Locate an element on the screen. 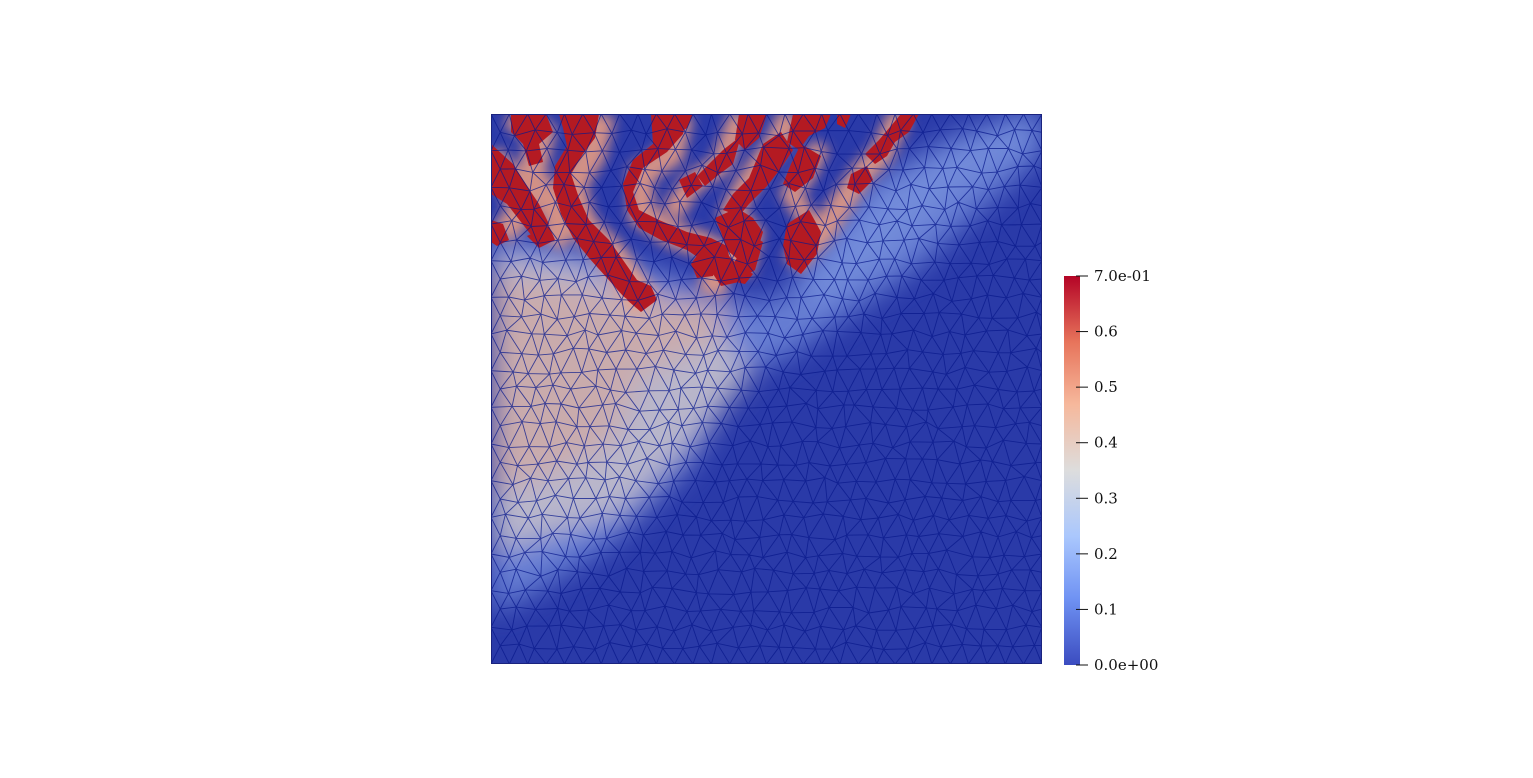  colorbar-gradient is located at coordinates (1072, 470).